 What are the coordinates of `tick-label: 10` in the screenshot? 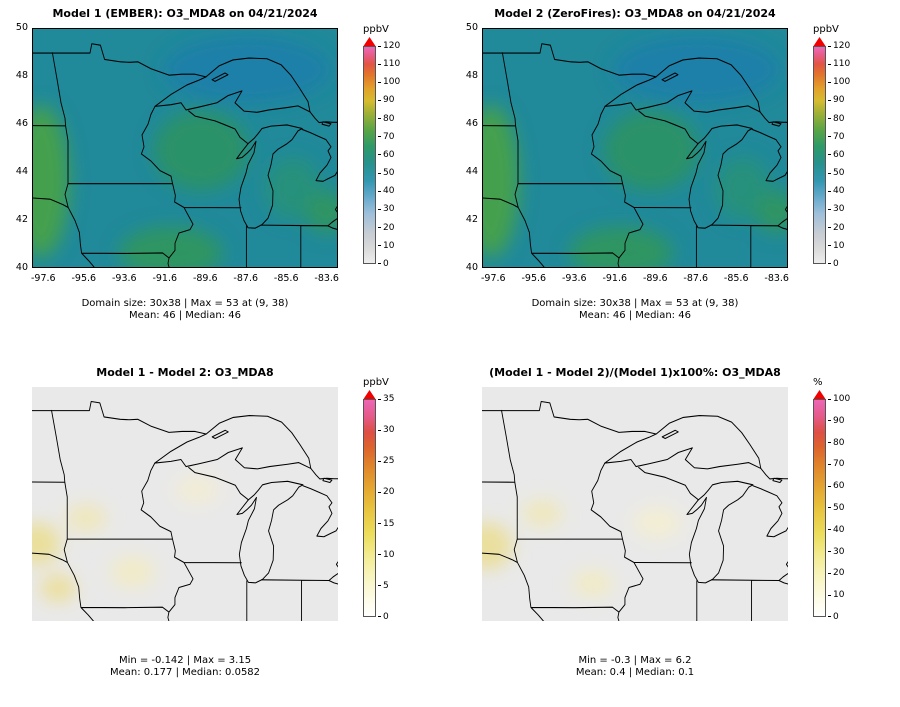 It's located at (839, 245).